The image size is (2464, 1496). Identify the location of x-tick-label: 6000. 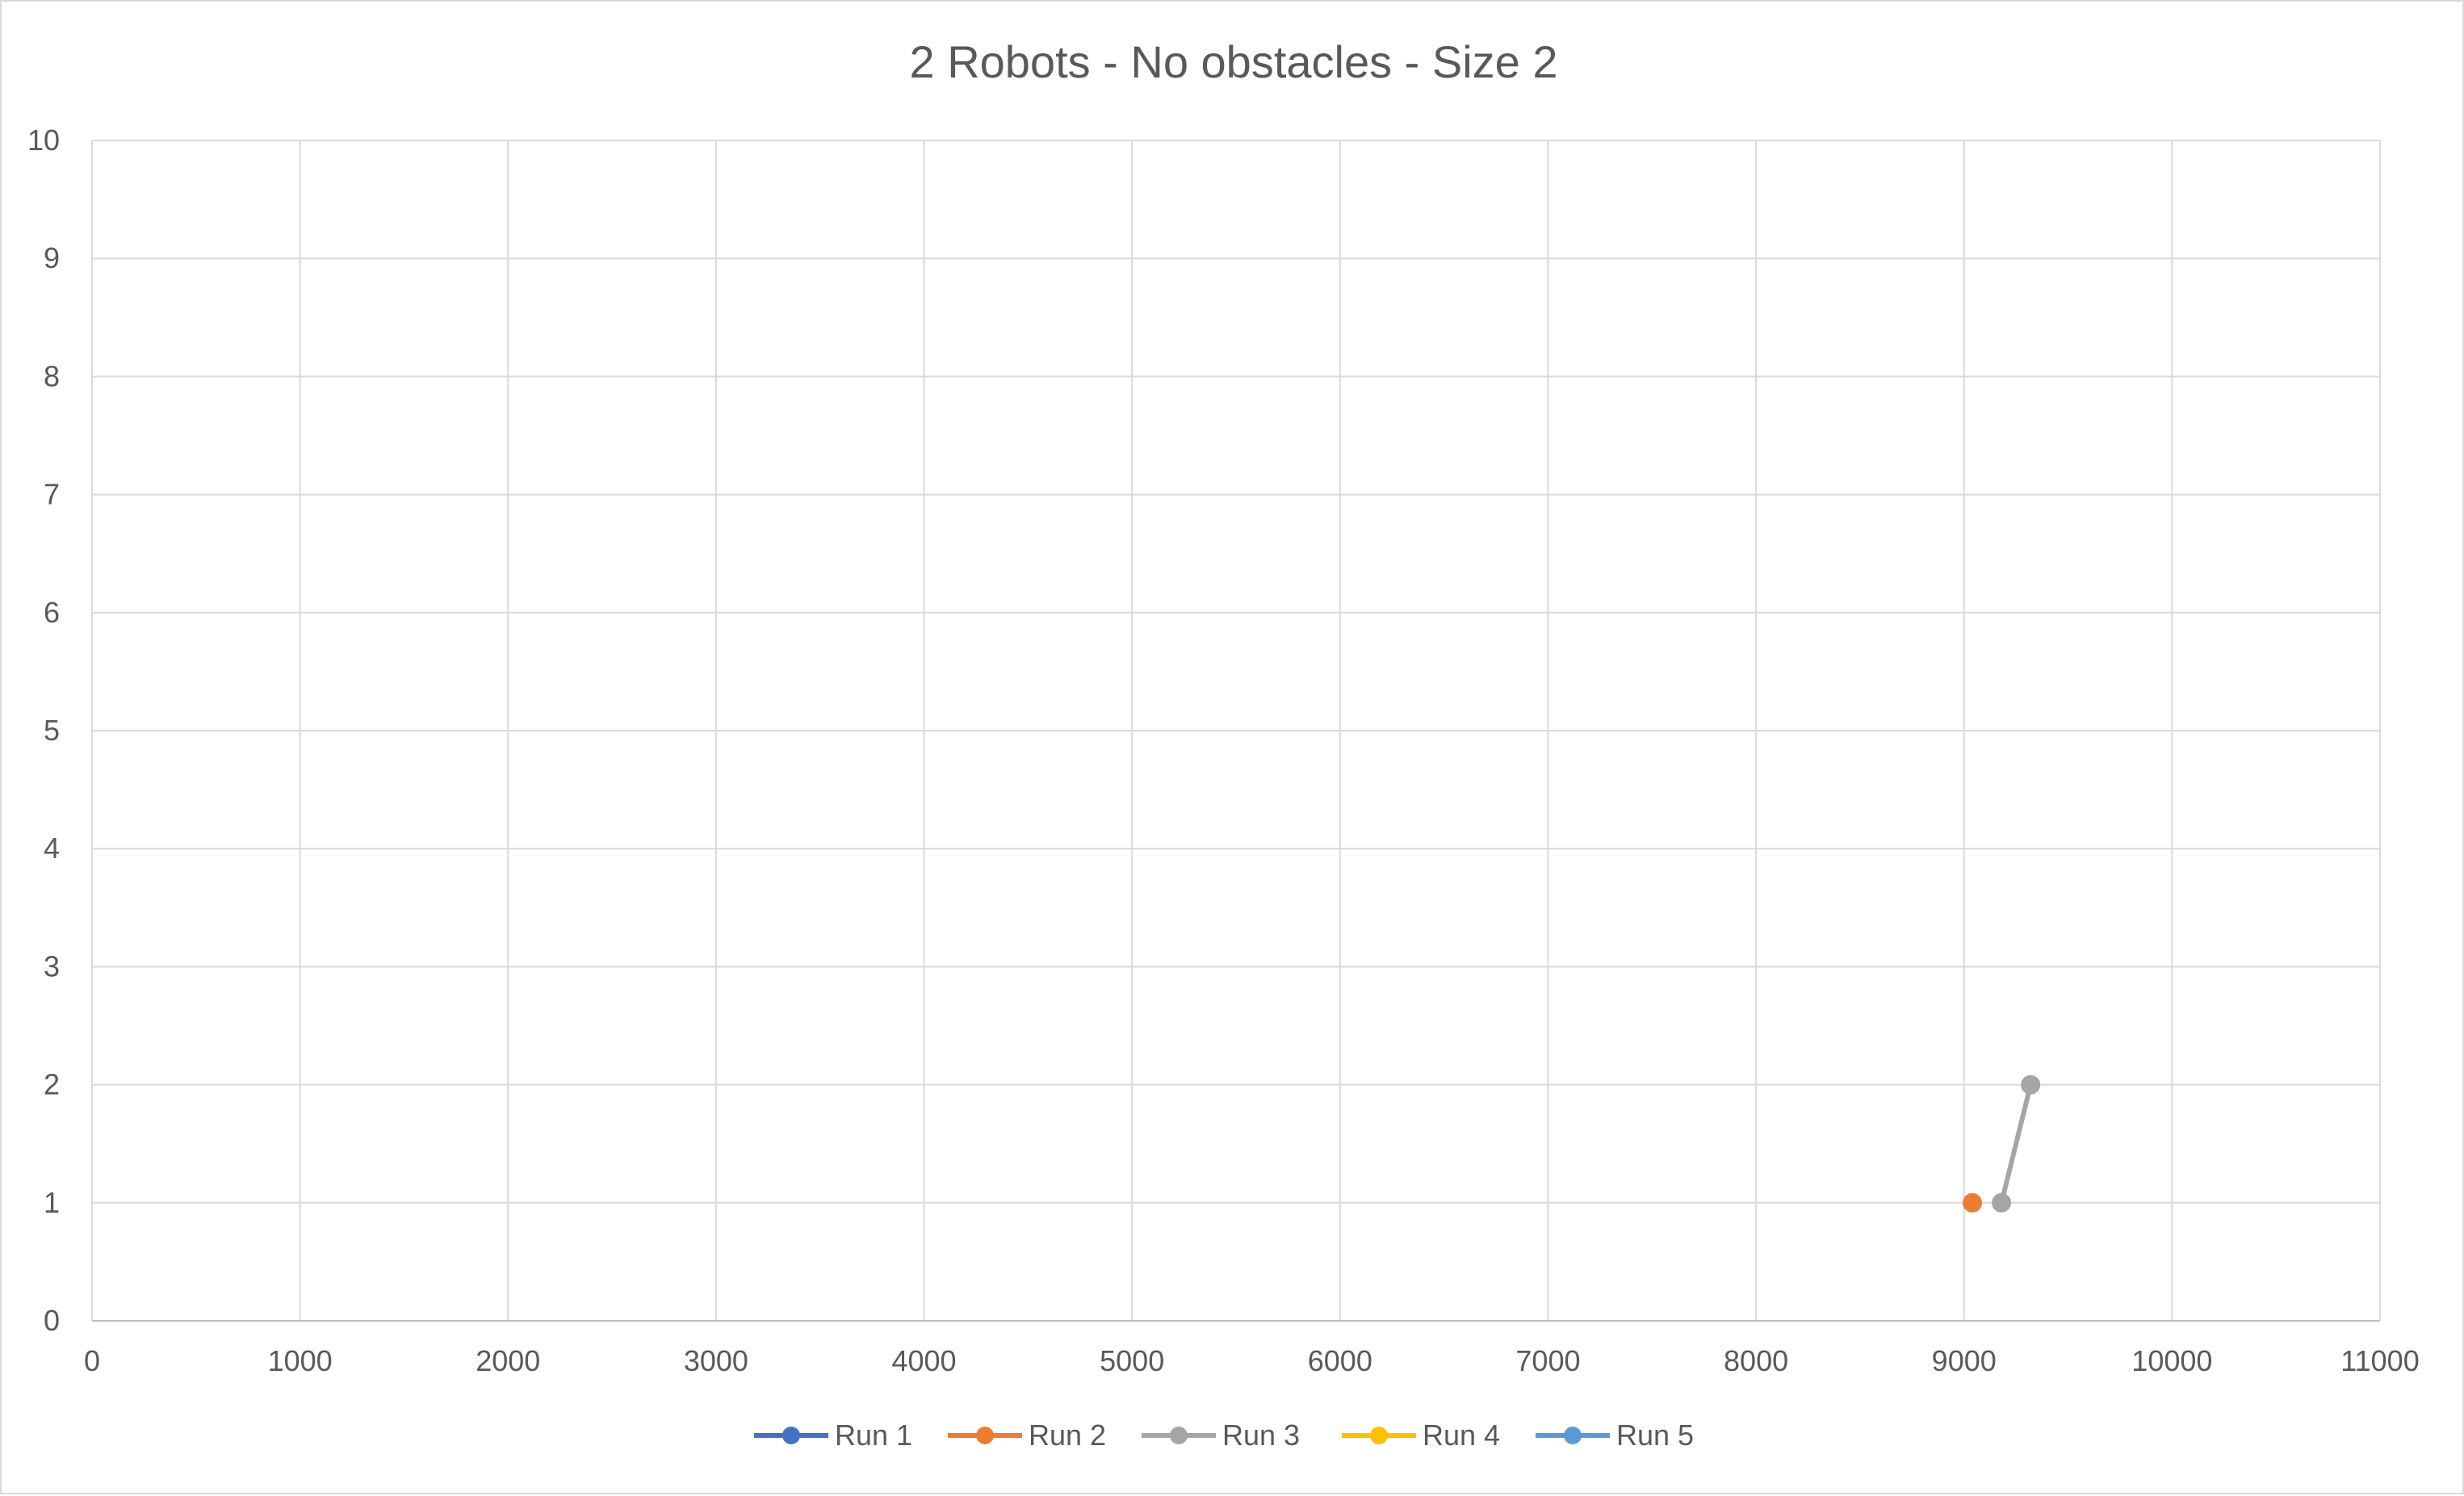
(1340, 1360).